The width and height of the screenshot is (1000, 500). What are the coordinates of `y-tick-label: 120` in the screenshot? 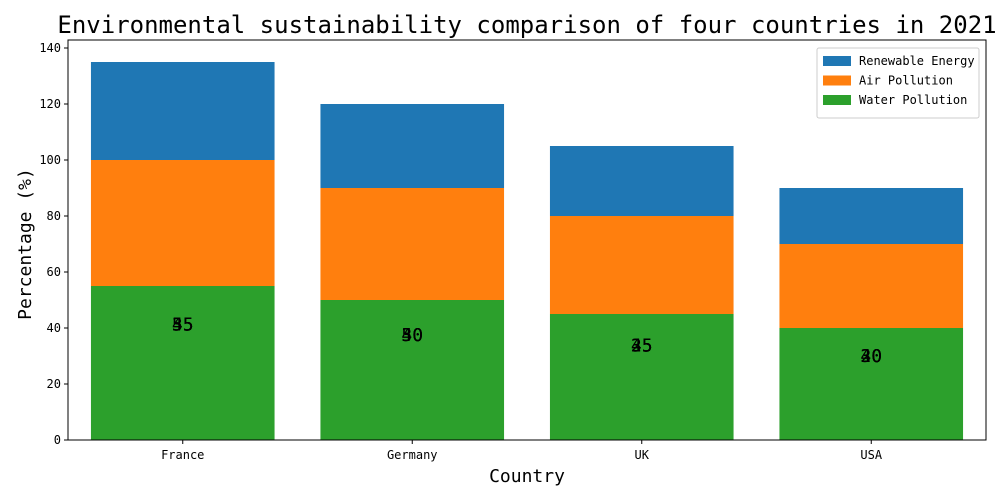 It's located at (50, 104).